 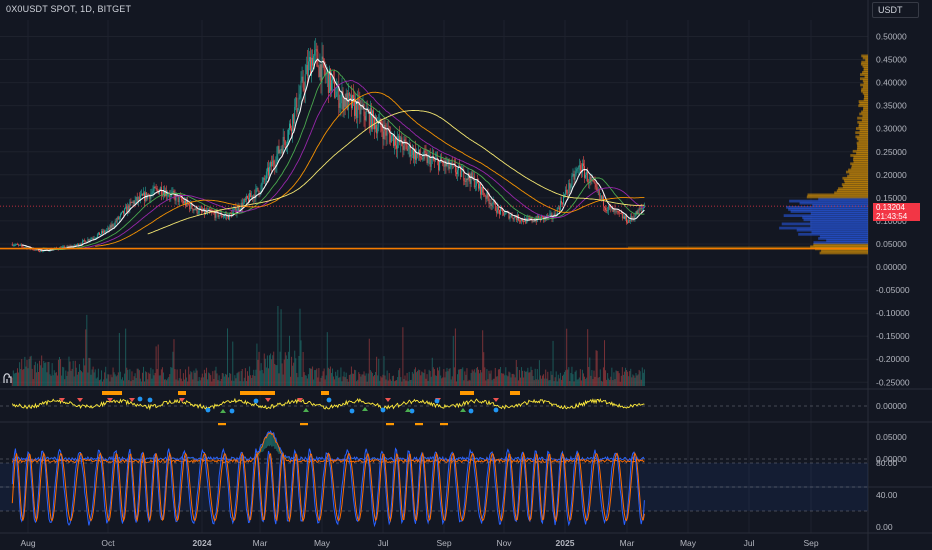 I want to click on price-tick-label: 0.20000, so click(x=891, y=175).